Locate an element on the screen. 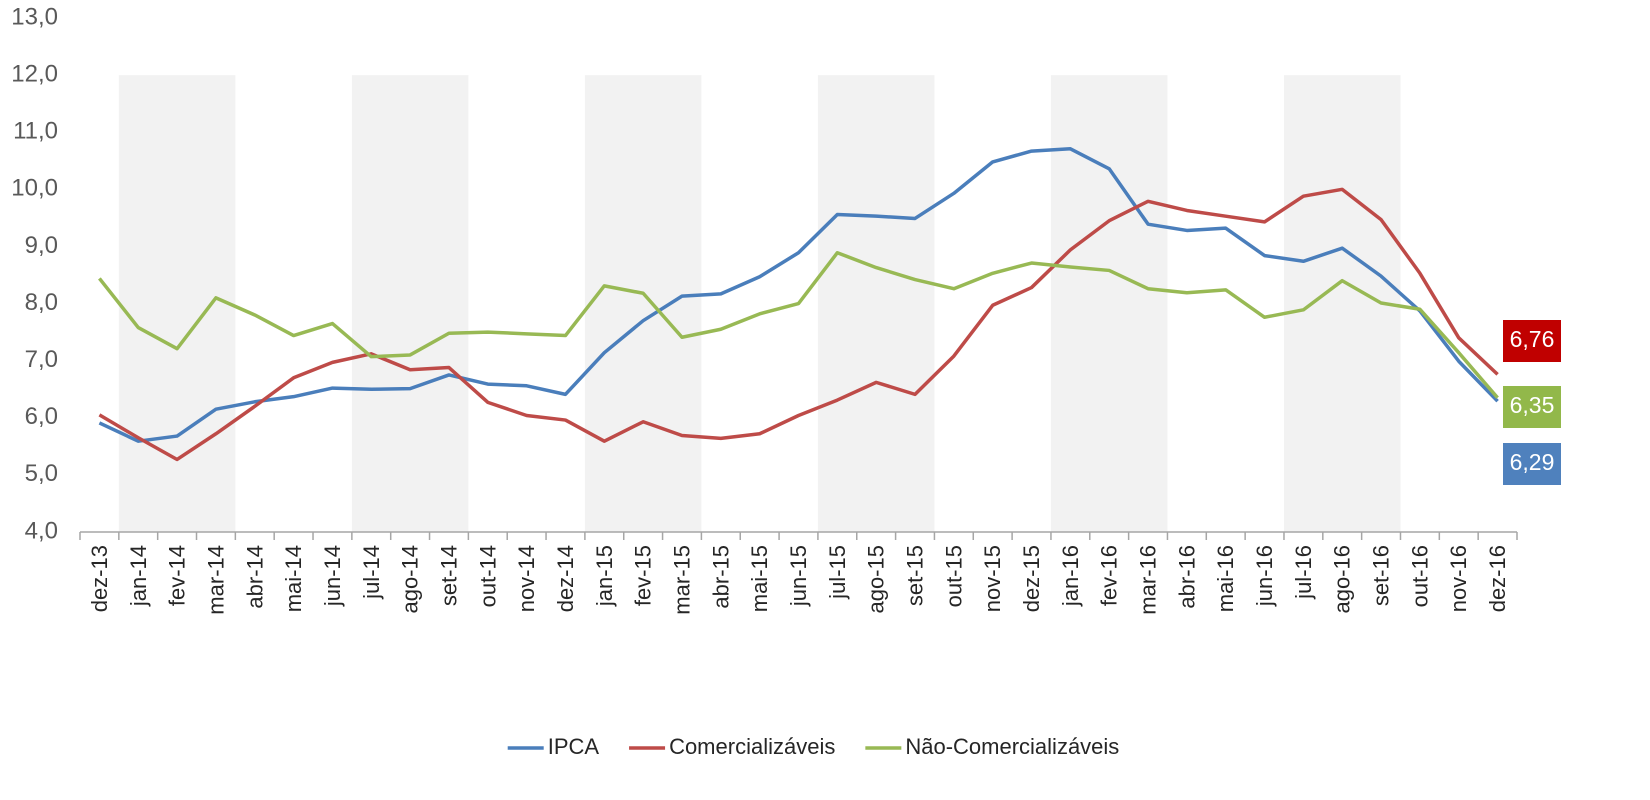 The width and height of the screenshot is (1650, 800). x-tick-label: nov-14 is located at coordinates (526, 578).